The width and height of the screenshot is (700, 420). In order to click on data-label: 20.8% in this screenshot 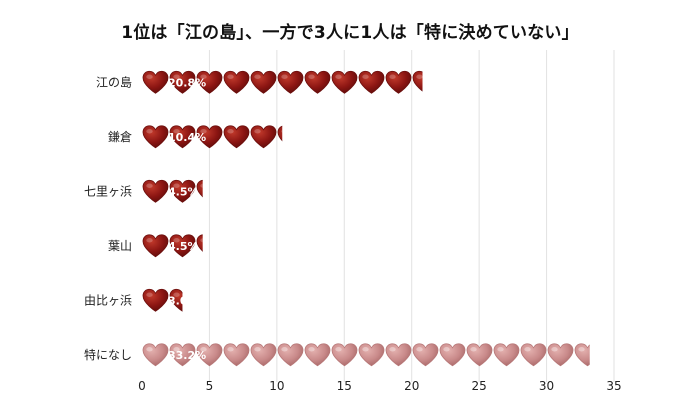, I will do `click(187, 82)`.